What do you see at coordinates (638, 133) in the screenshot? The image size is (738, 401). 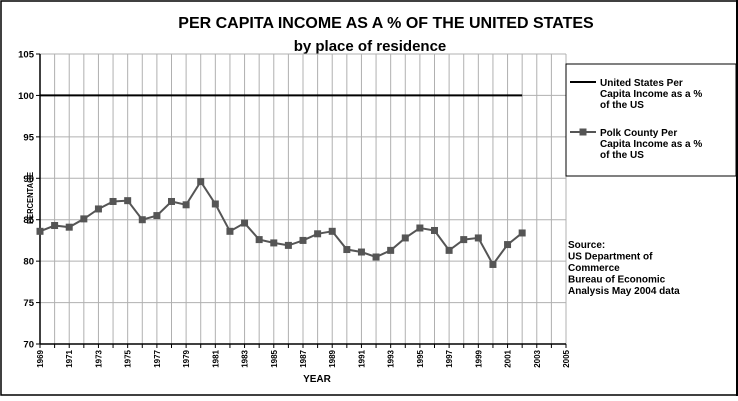 I see `legend-label: Polk County Per` at bounding box center [638, 133].